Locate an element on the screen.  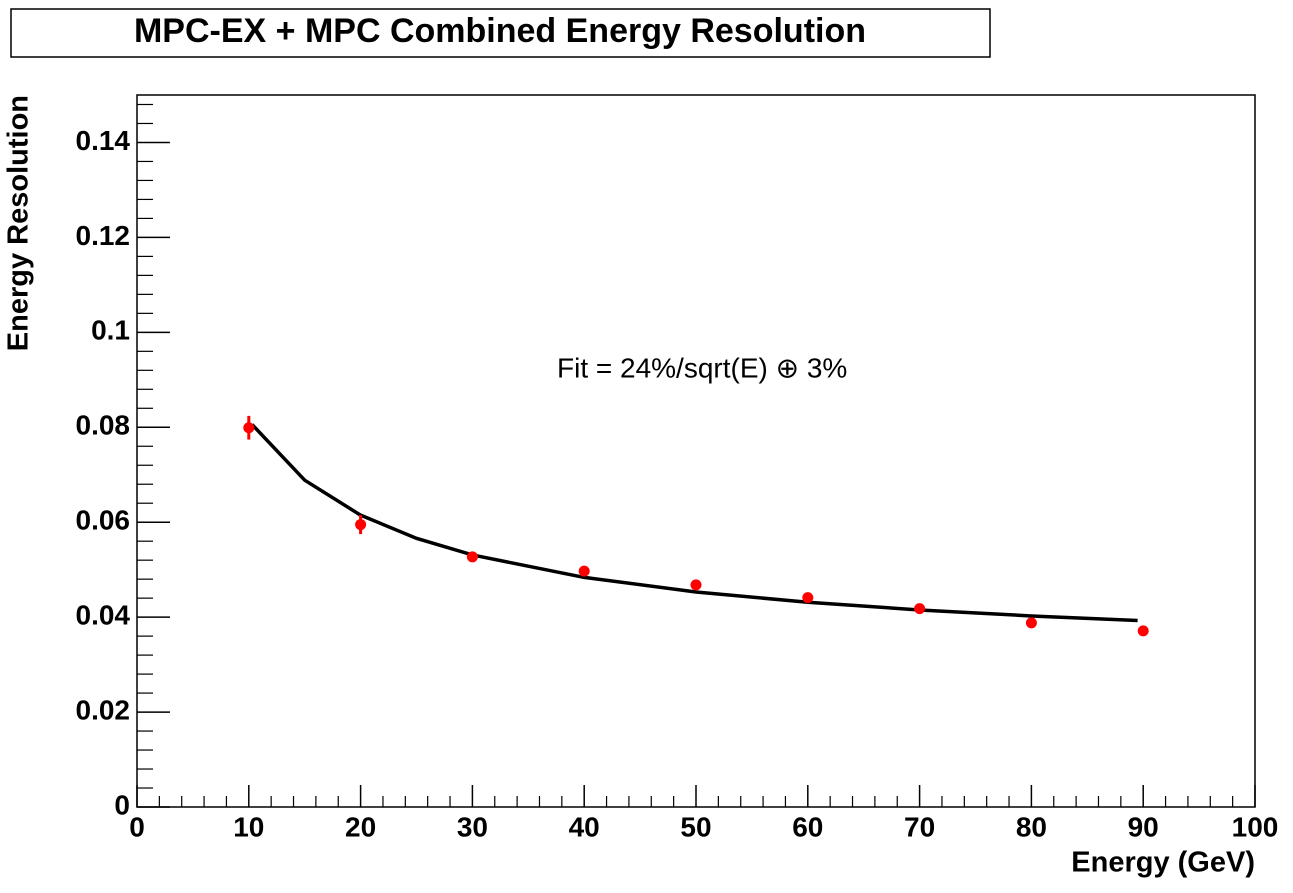
y-axis-label: Energy Resolution is located at coordinates (19, 223).